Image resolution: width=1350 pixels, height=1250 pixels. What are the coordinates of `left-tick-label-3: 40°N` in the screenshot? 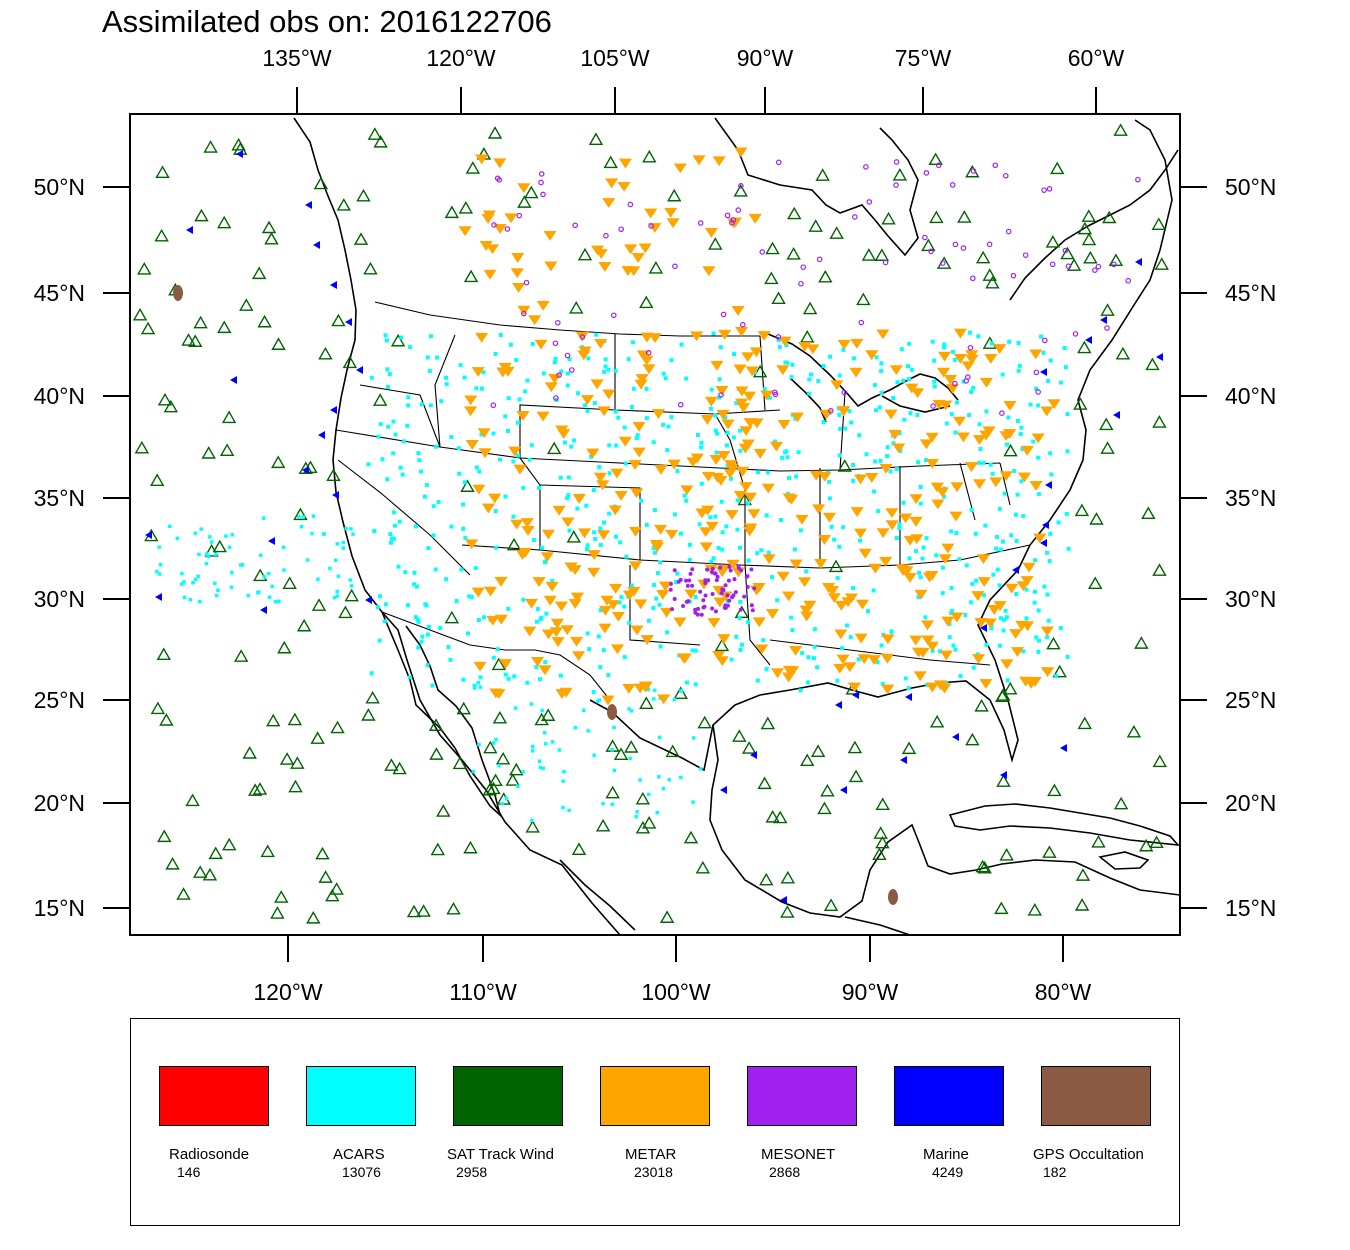 It's located at (59, 396).